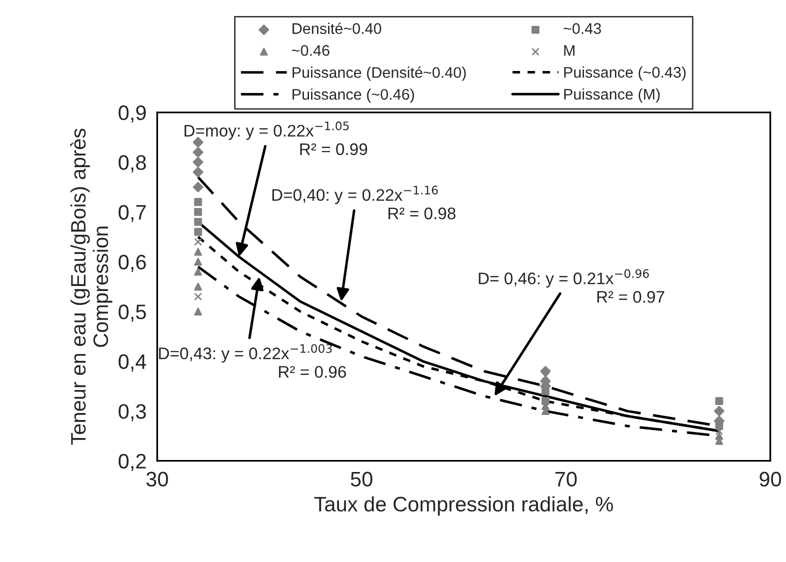 The height and width of the screenshot is (562, 786). I want to click on x-tick-label: 30, so click(157, 479).